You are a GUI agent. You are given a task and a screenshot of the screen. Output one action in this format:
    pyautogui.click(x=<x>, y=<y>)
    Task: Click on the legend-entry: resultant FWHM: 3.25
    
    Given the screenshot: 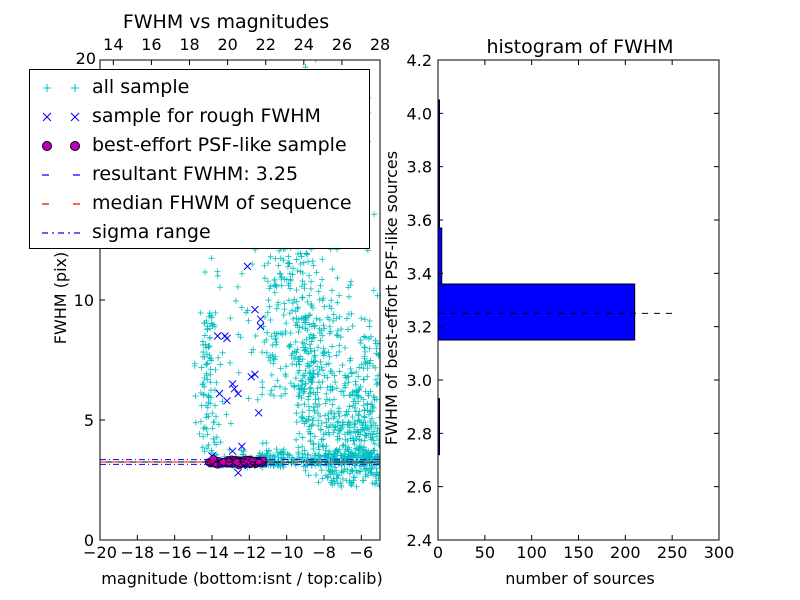 What is the action you would take?
    pyautogui.click(x=199, y=175)
    